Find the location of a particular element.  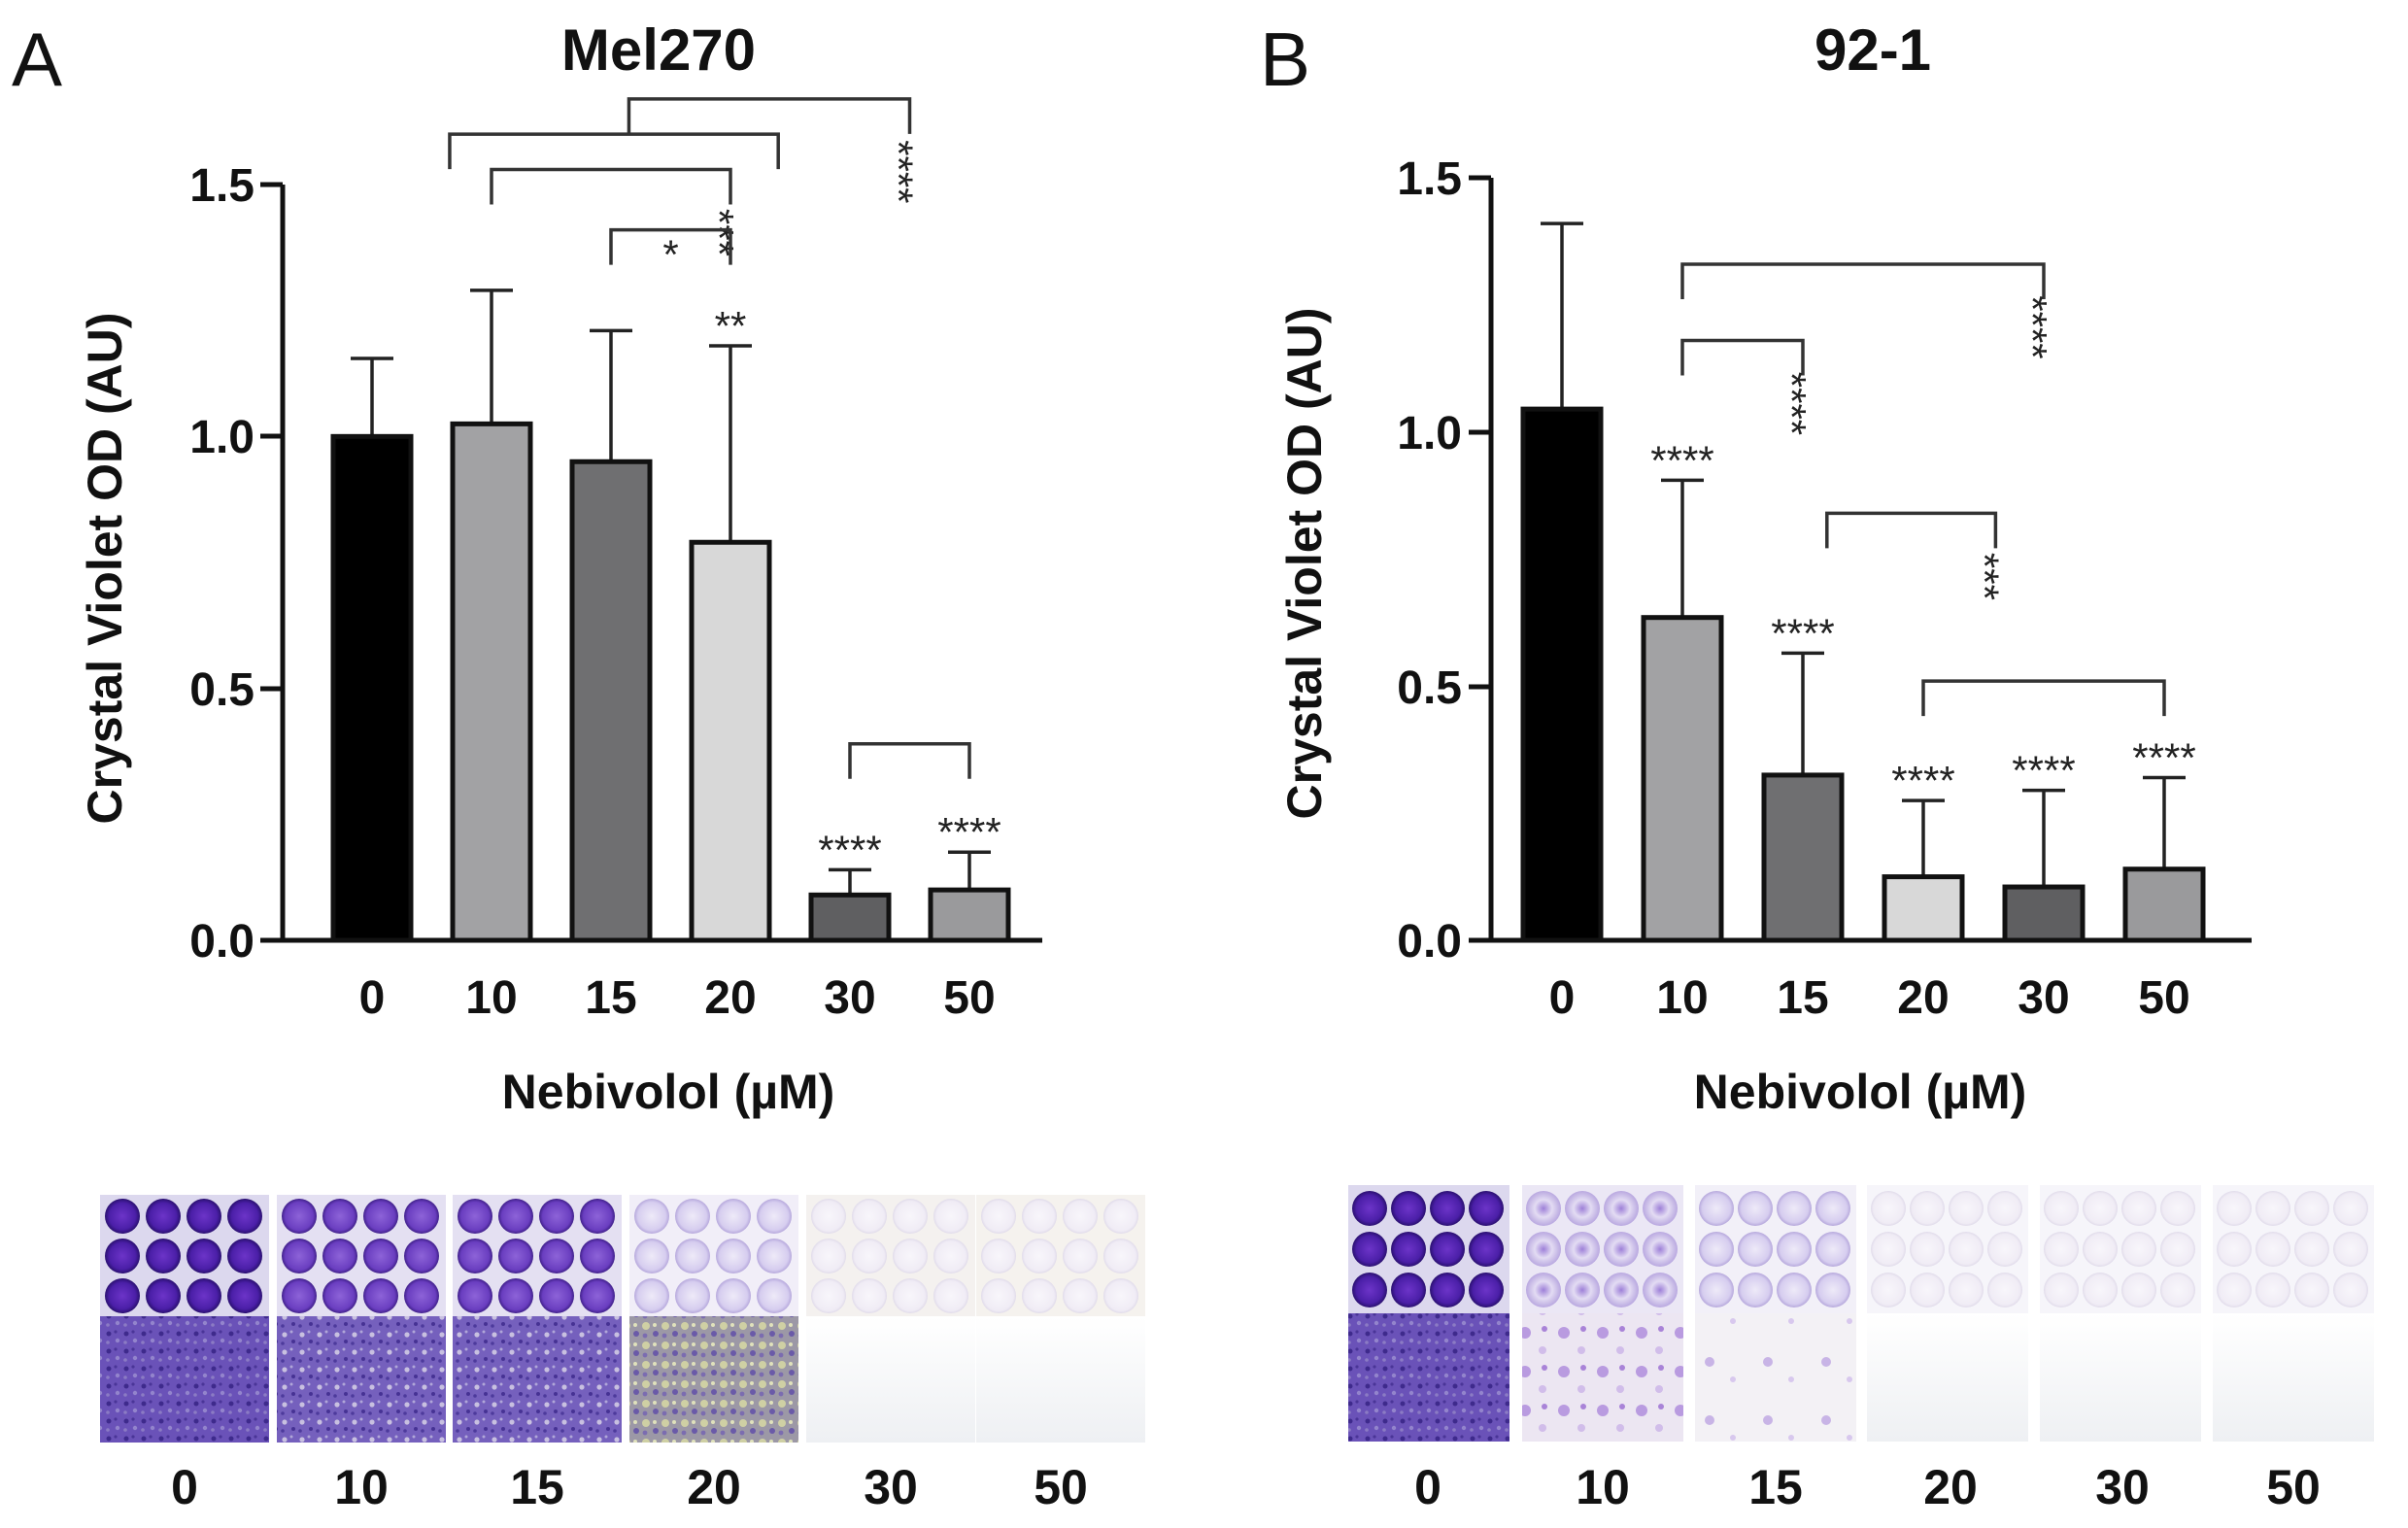

chart-a-xtick-30: 30 is located at coordinates (849, 998).